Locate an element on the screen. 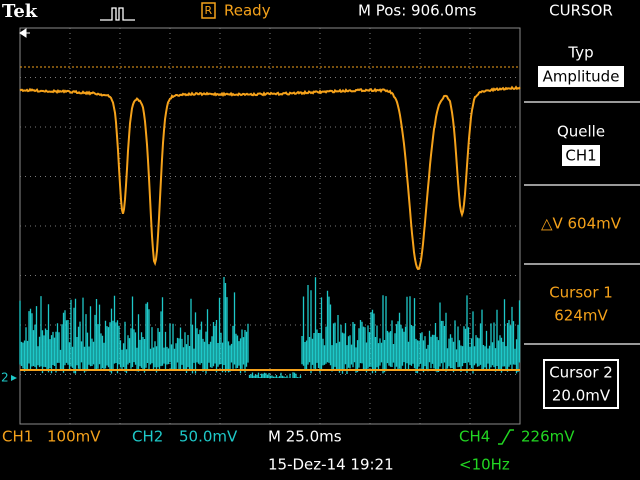 The width and height of the screenshot is (640, 480). menu-label: Typ is located at coordinates (580, 53).